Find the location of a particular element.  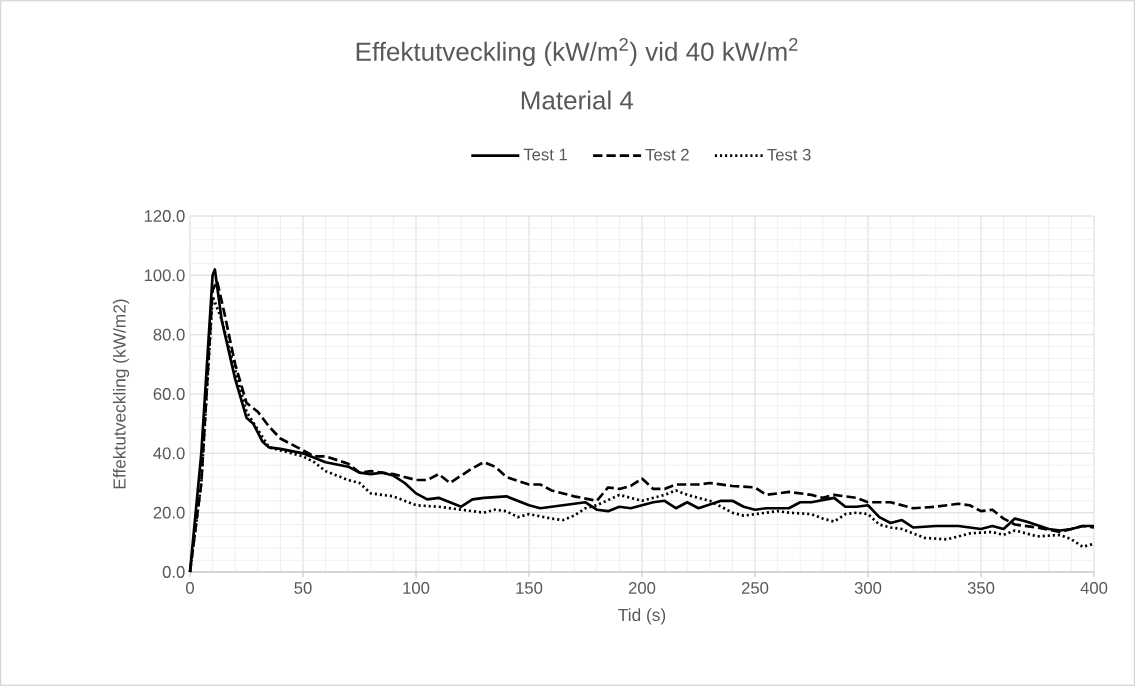

chart-subtitle: Material 4 is located at coordinates (577, 100).